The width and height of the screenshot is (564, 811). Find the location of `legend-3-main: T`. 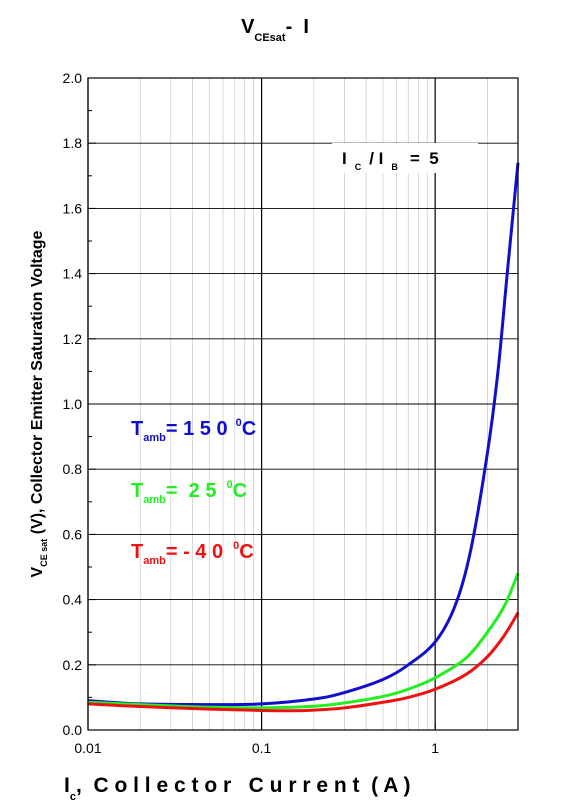

legend-3-main: T is located at coordinates (137, 552).